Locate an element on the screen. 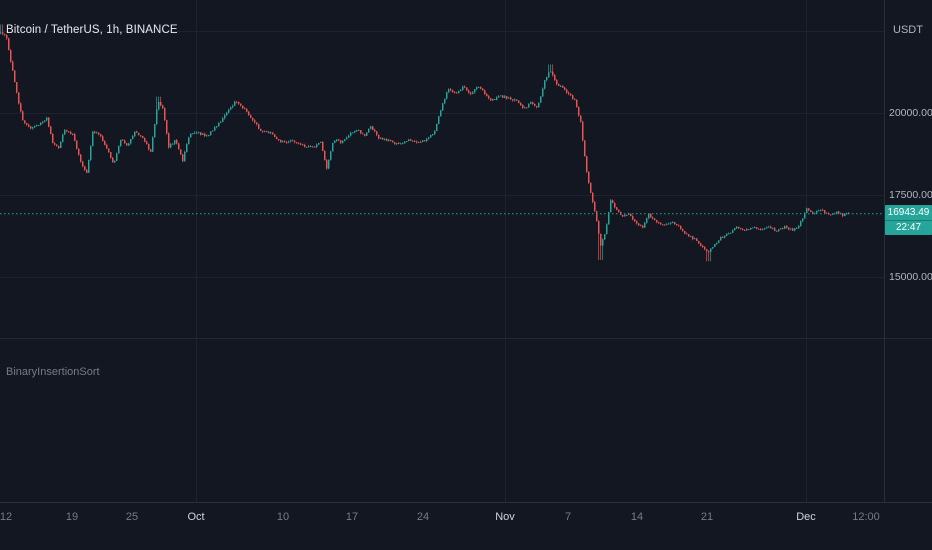  time-tick: 17 is located at coordinates (352, 517).